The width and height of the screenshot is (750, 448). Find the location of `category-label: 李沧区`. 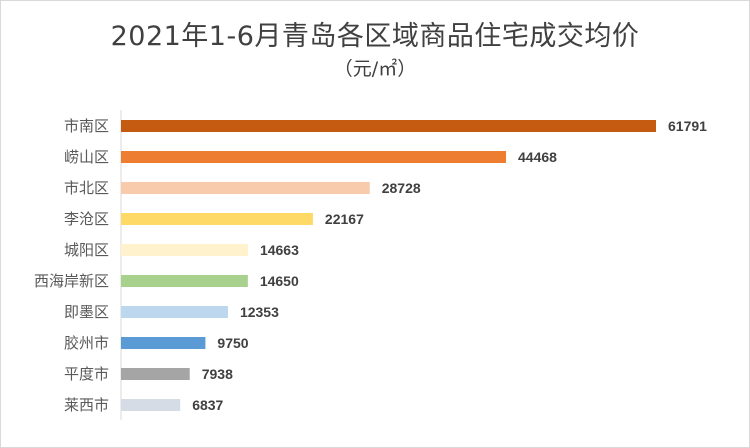

category-label: 李沧区 is located at coordinates (86, 219).